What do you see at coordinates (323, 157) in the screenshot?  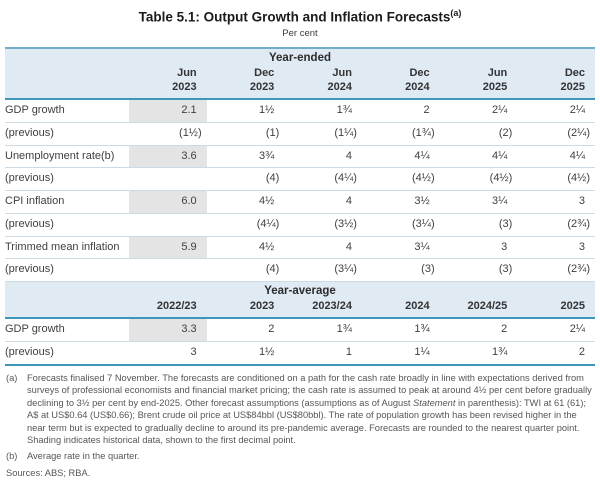 I see `cell-value: 4` at bounding box center [323, 157].